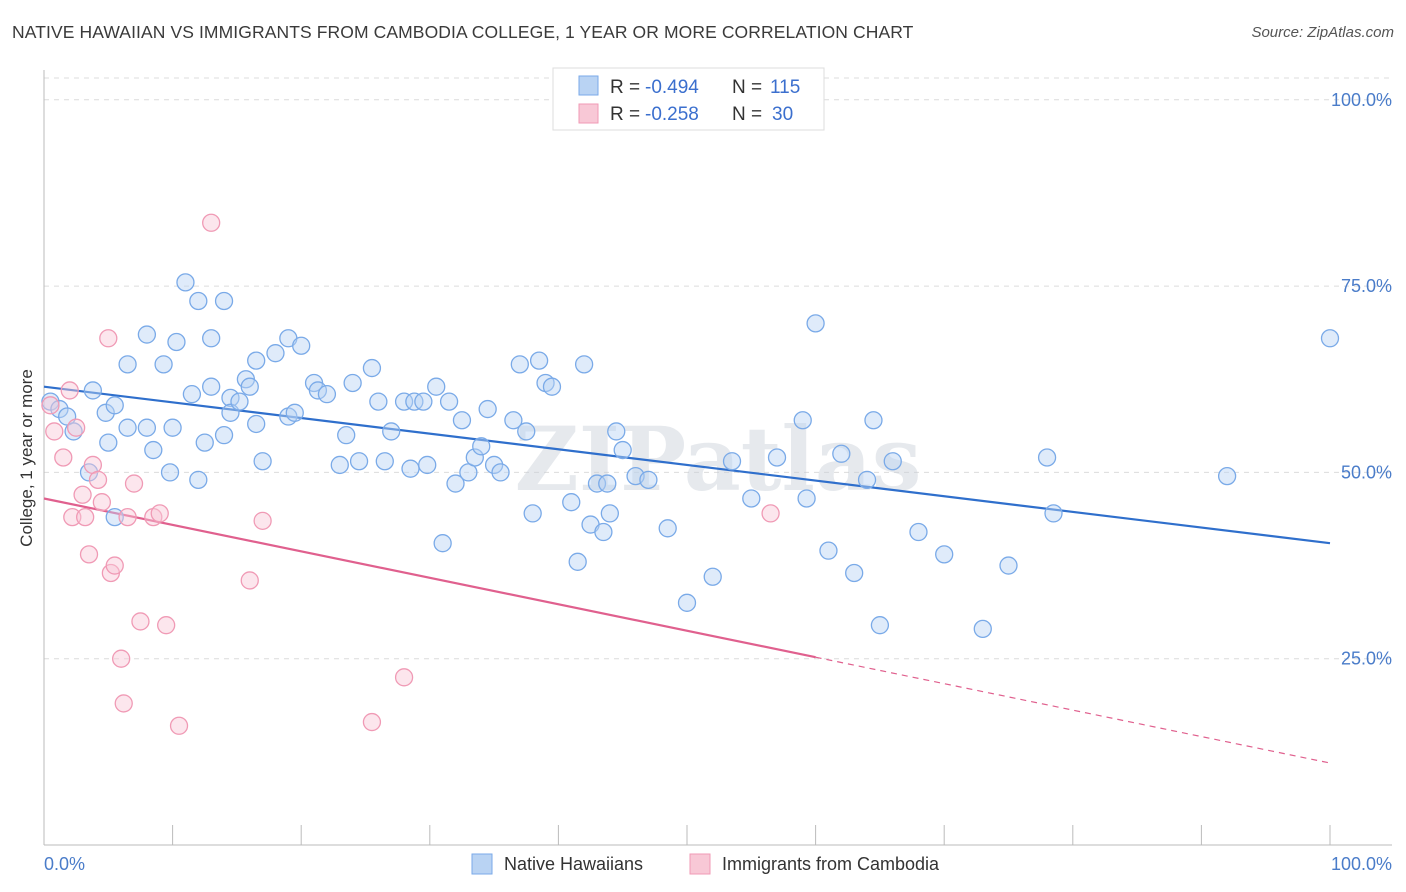 This screenshot has height=892, width=1406. I want to click on x-tick-label-max: 100.0%, so click(1361, 864).